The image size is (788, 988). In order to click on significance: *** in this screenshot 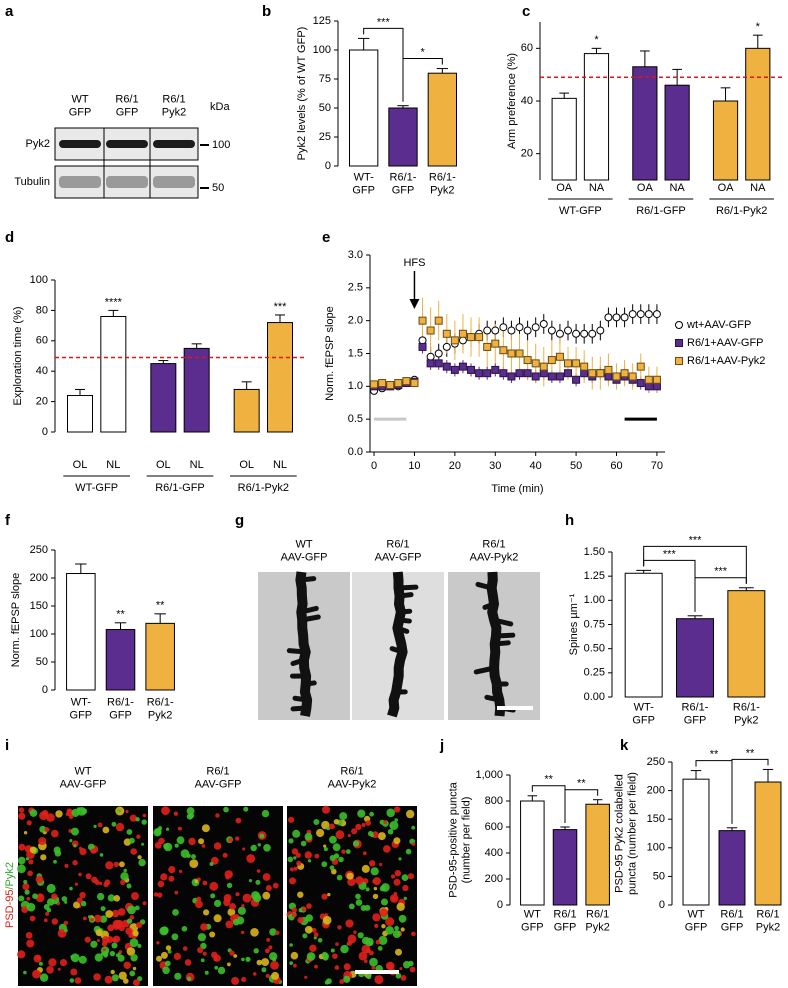, I will do `click(281, 307)`.